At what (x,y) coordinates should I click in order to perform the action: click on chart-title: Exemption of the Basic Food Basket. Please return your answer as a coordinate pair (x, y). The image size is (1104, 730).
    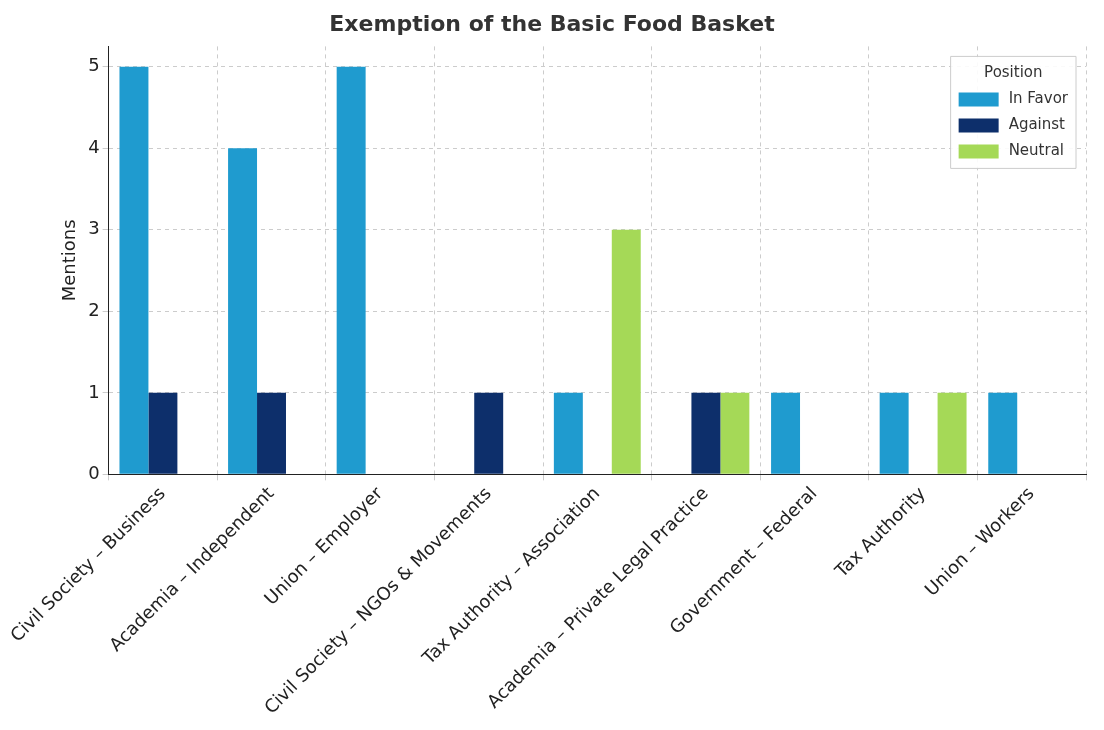
    Looking at the image, I should click on (552, 23).